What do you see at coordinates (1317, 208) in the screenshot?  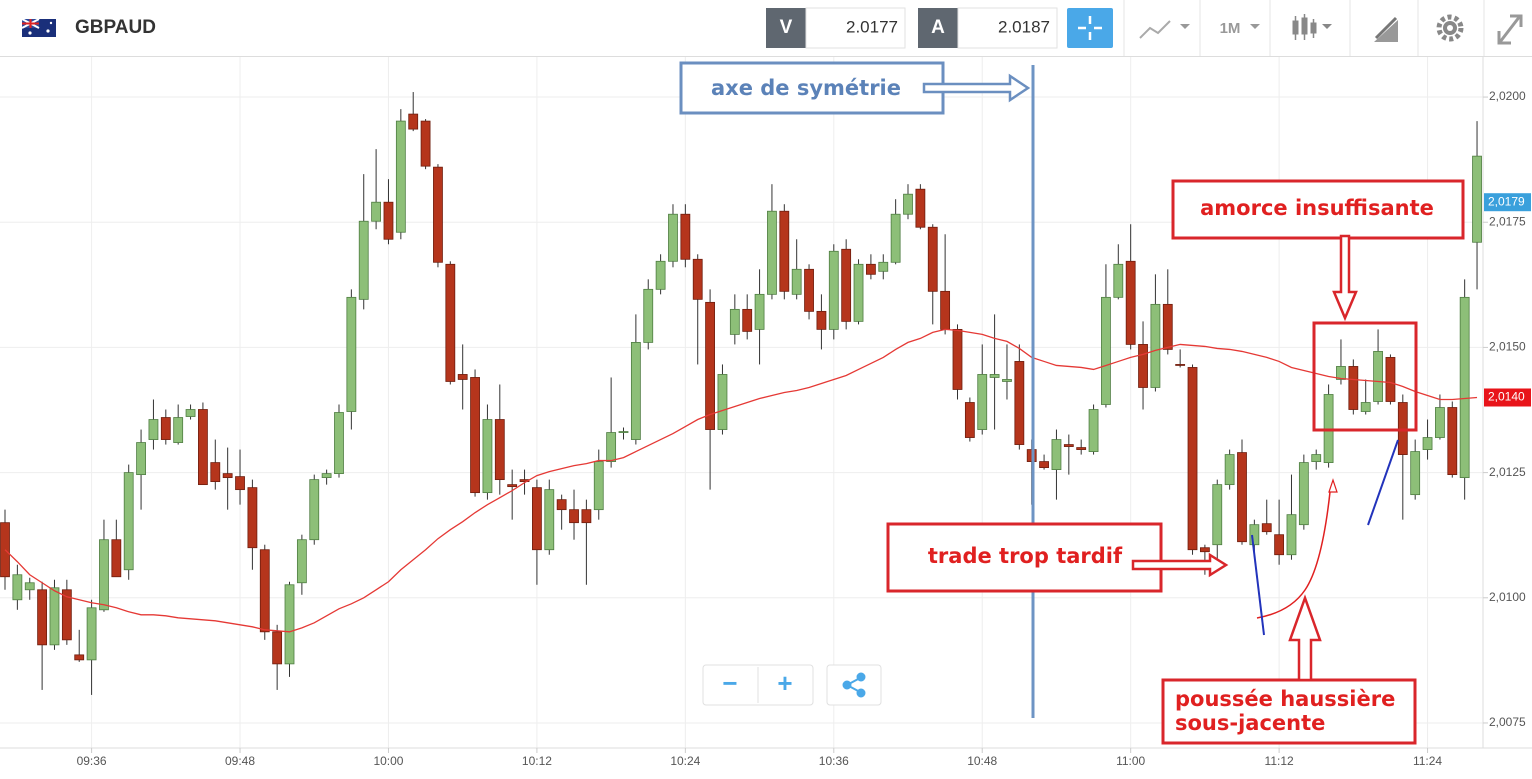 I see `annotation: amorce insuffisante` at bounding box center [1317, 208].